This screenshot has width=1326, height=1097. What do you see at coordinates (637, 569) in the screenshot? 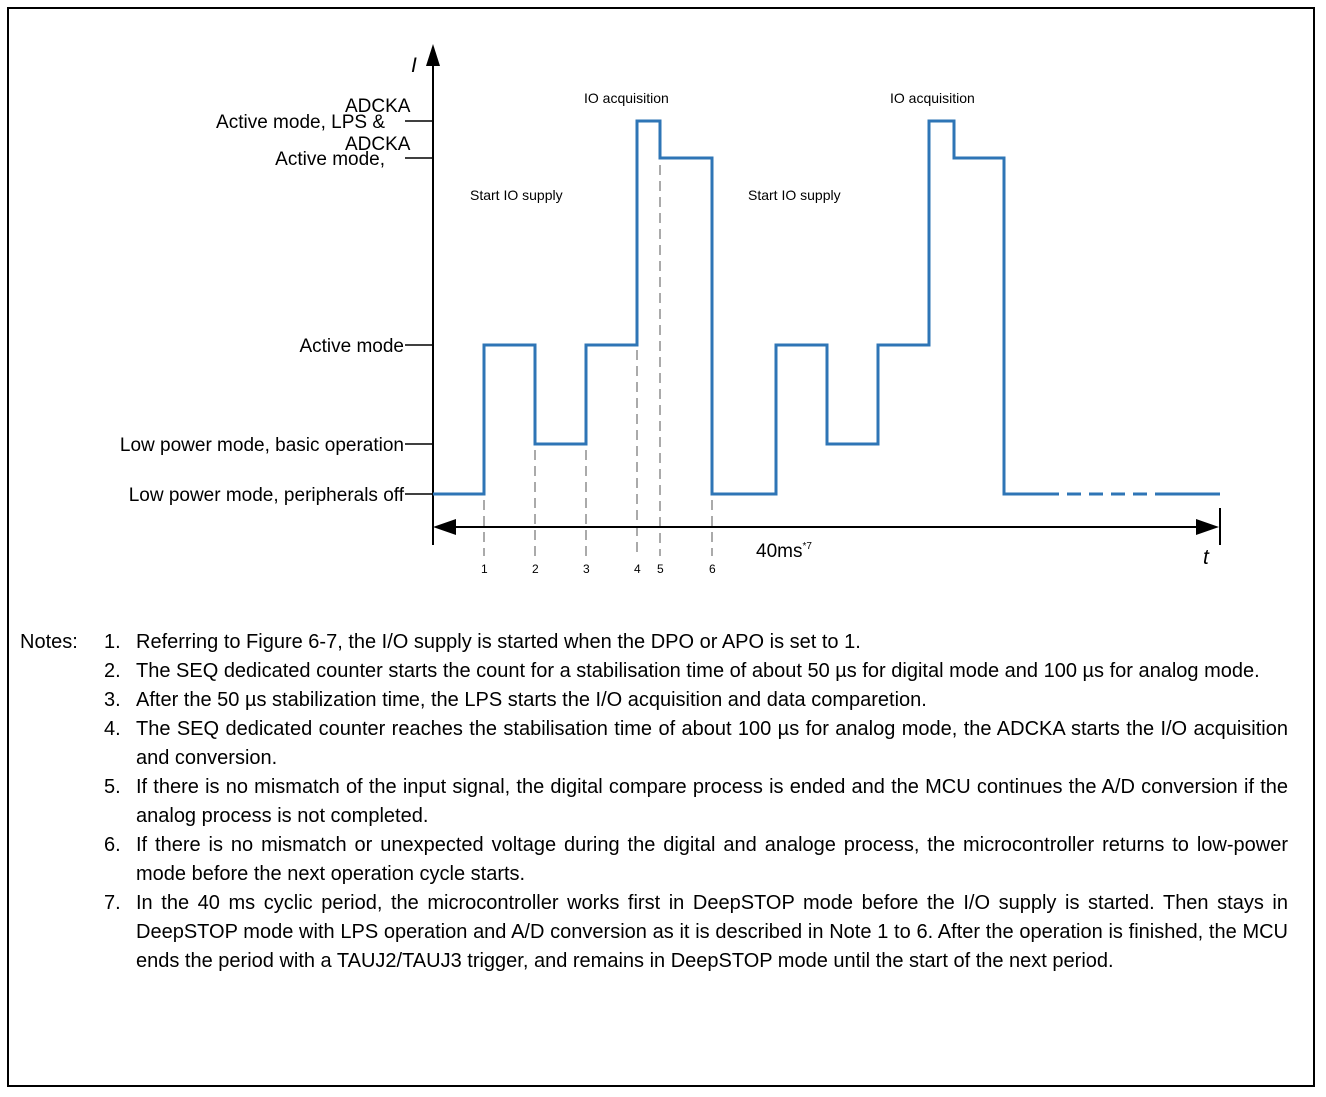
I see `marker-4: 4` at bounding box center [637, 569].